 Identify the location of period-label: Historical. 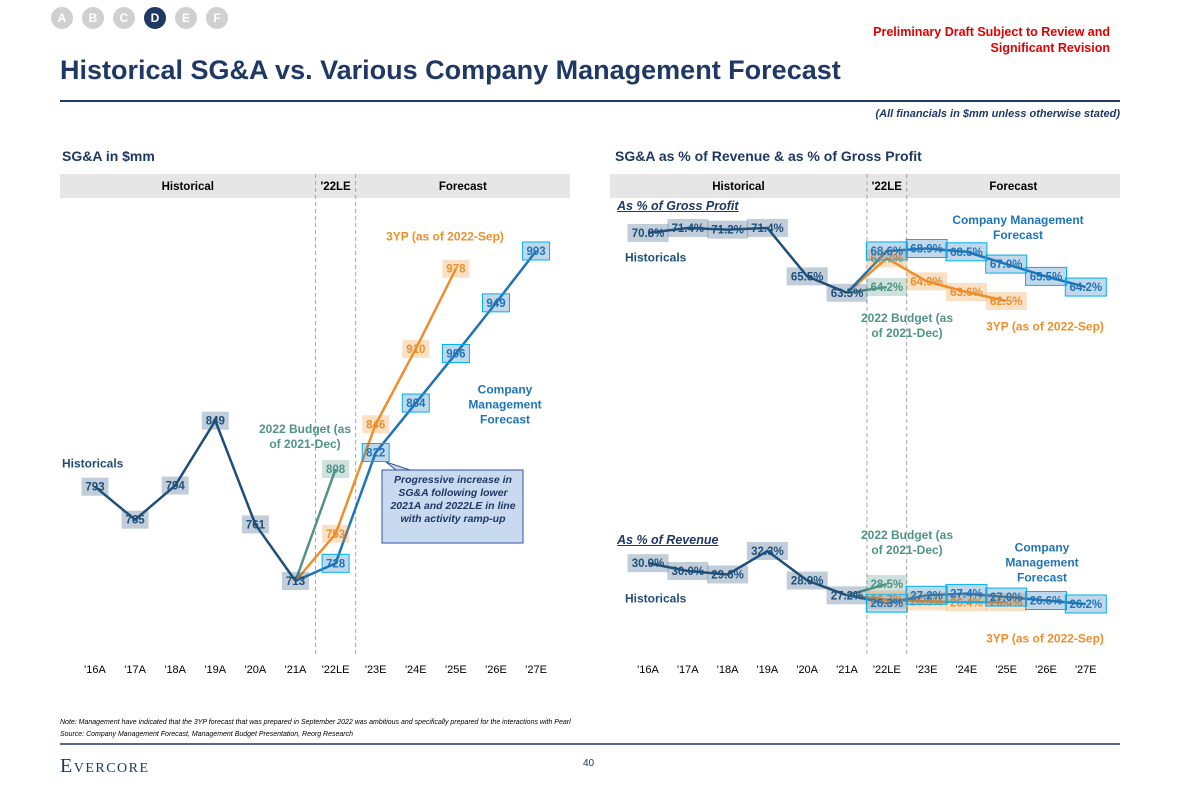
(188, 187).